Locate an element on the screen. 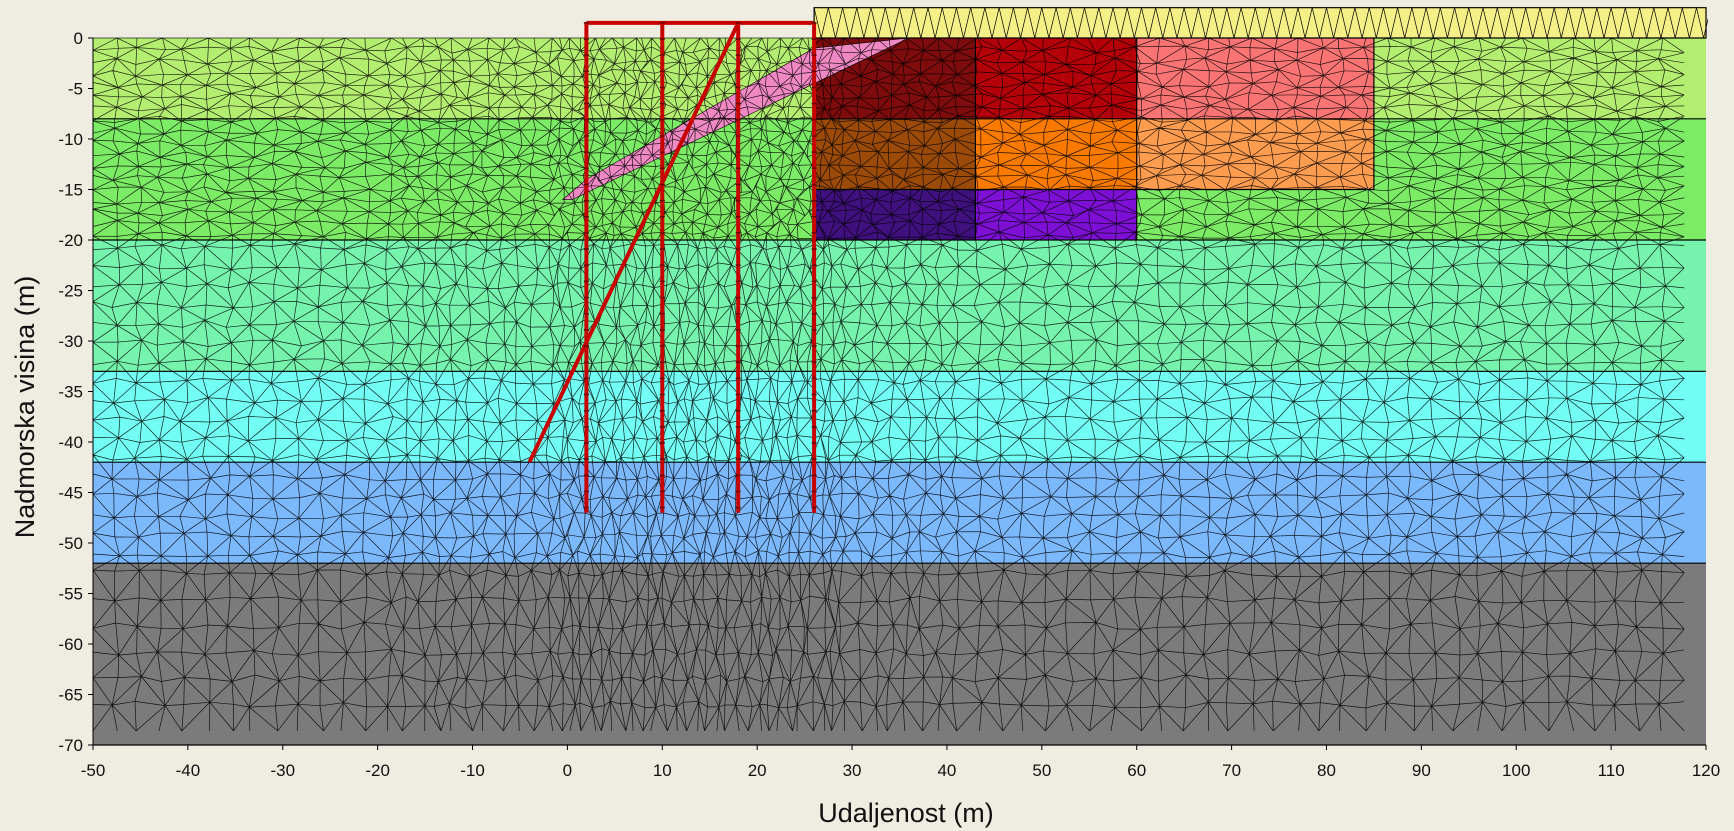 The image size is (1734, 831). y-tick-label: -25 is located at coordinates (70, 291).